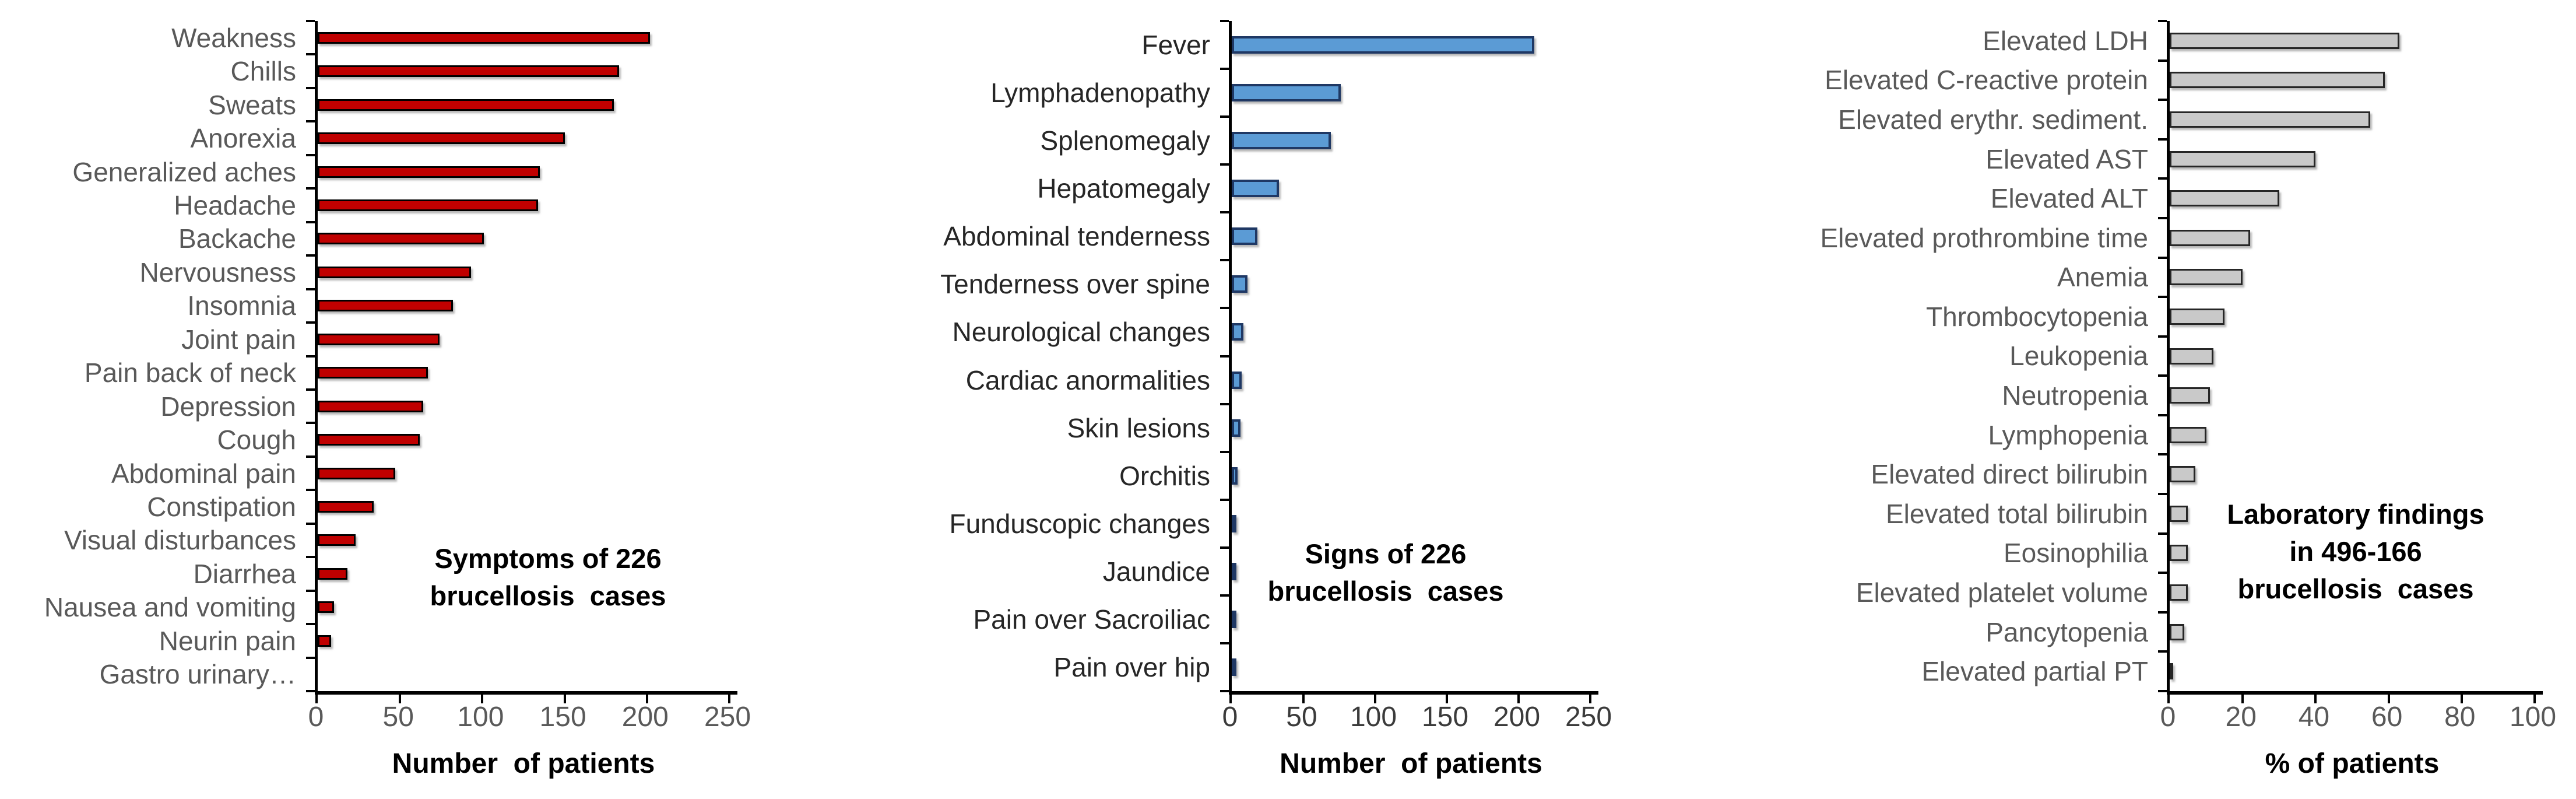  What do you see at coordinates (521, 361) in the screenshot?
I see `plot-area: Symptoms of 226 brucellosis cases` at bounding box center [521, 361].